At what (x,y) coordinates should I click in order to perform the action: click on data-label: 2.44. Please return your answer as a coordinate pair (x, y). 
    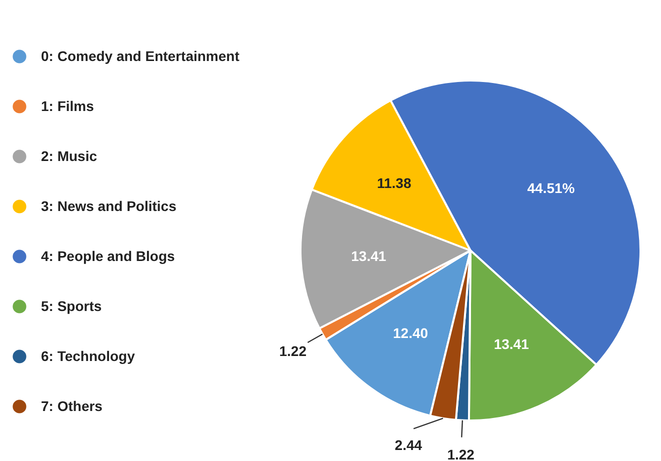
    Looking at the image, I should click on (408, 444).